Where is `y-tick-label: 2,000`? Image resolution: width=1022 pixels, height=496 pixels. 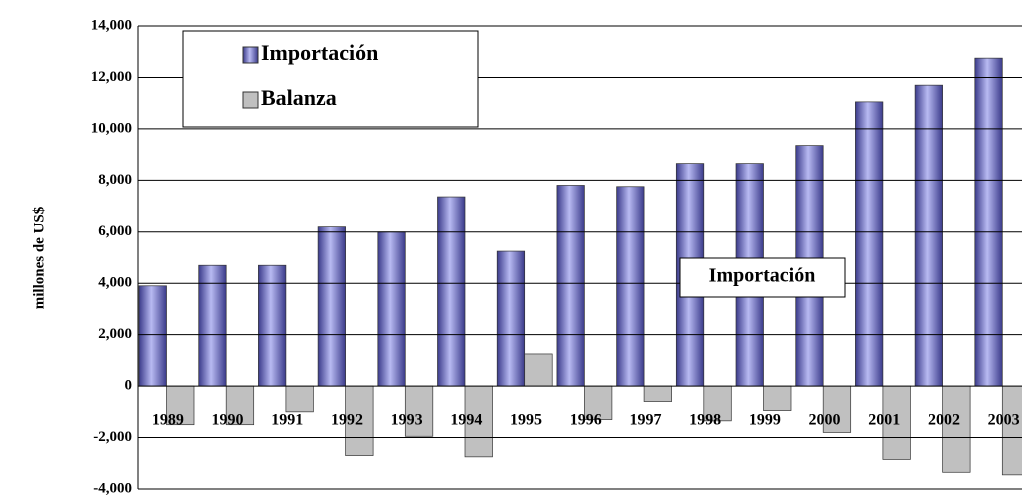
y-tick-label: 2,000 is located at coordinates (115, 334).